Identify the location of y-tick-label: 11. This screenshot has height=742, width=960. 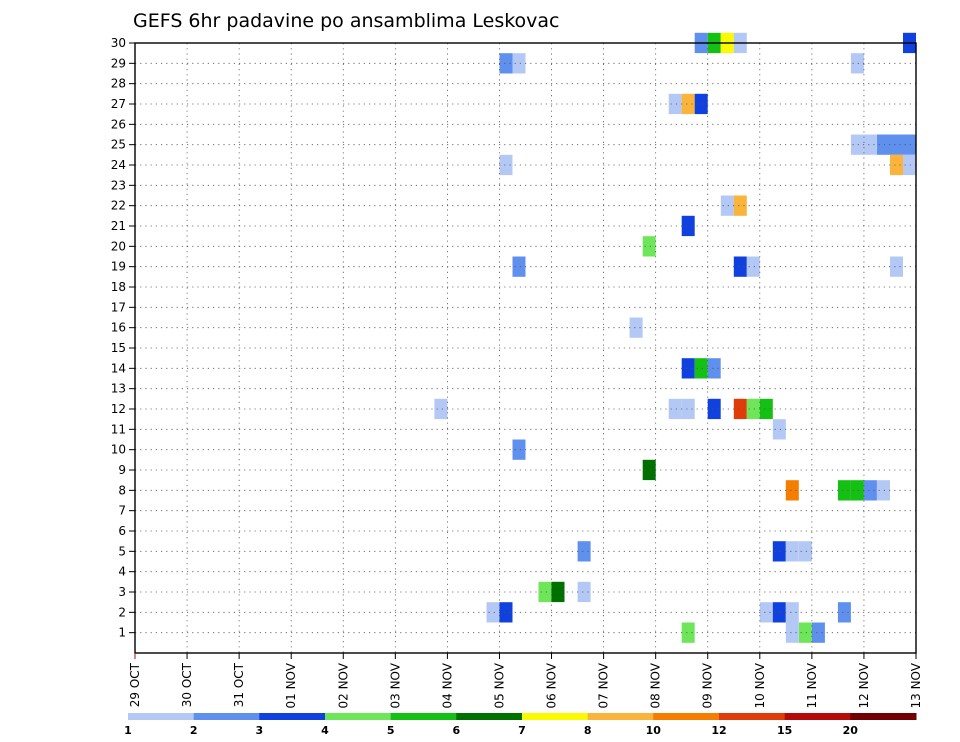
(118, 429).